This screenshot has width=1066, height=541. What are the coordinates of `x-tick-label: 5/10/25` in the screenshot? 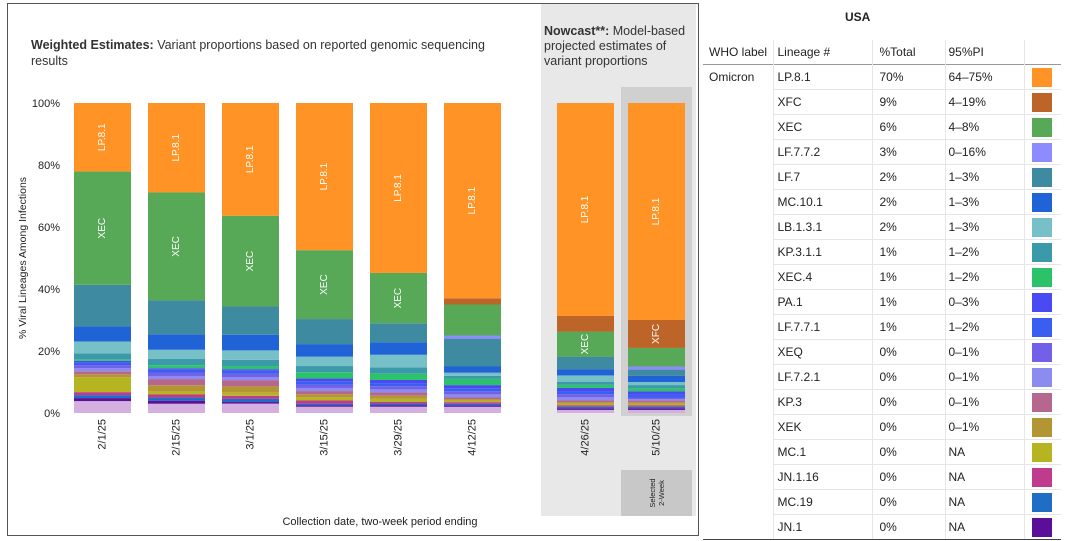 It's located at (656, 437).